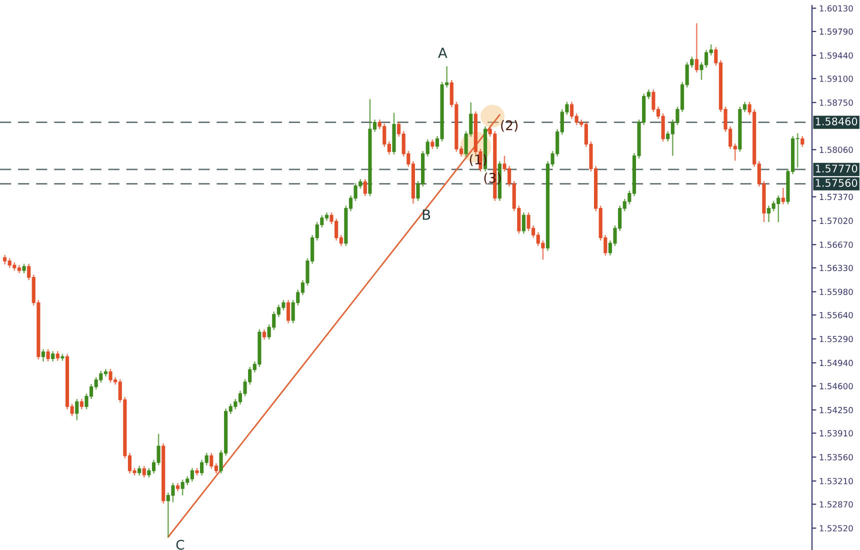 The width and height of the screenshot is (860, 550). What do you see at coordinates (837, 168) in the screenshot?
I see `ref-line-label: 1.57770` at bounding box center [837, 168].